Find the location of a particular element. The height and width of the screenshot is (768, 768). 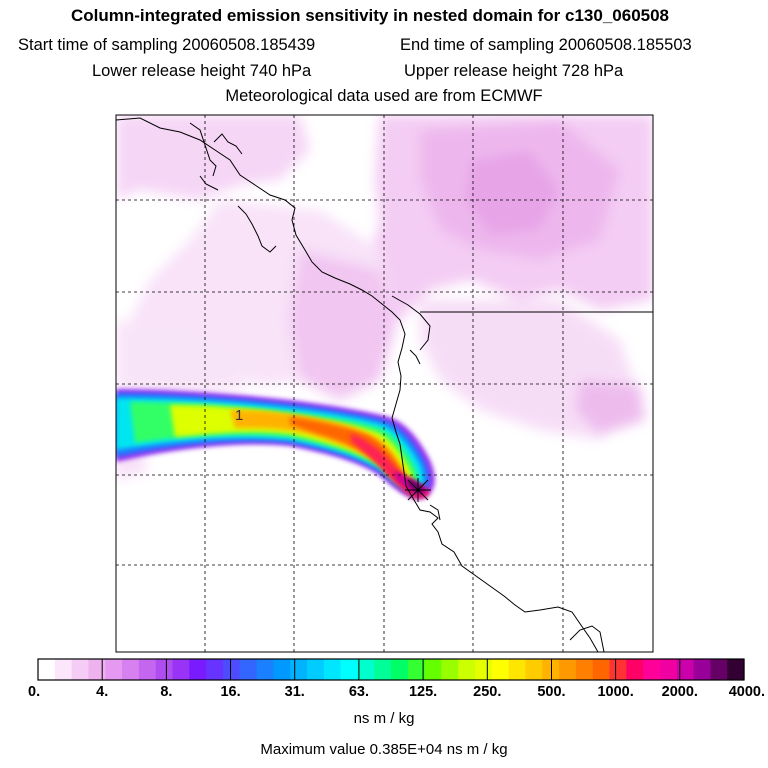

colorbar-tick-label: 63. is located at coordinates (358, 692).